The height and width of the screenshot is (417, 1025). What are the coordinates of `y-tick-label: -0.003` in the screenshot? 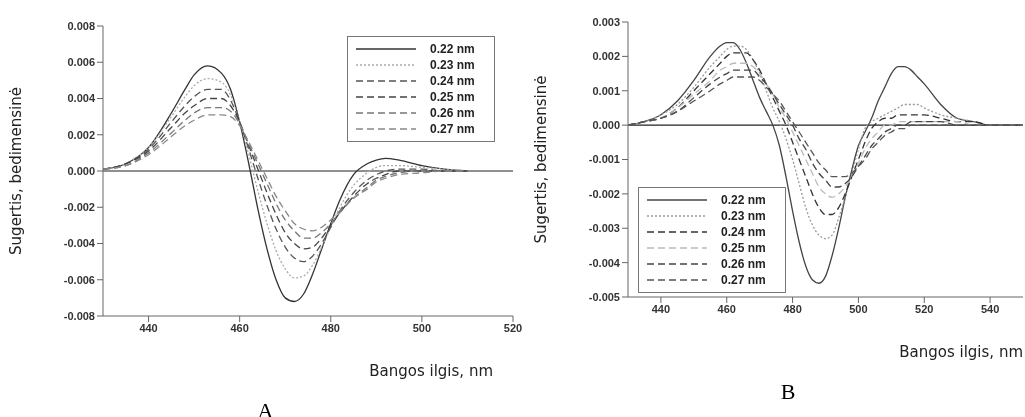 It's located at (604, 228).